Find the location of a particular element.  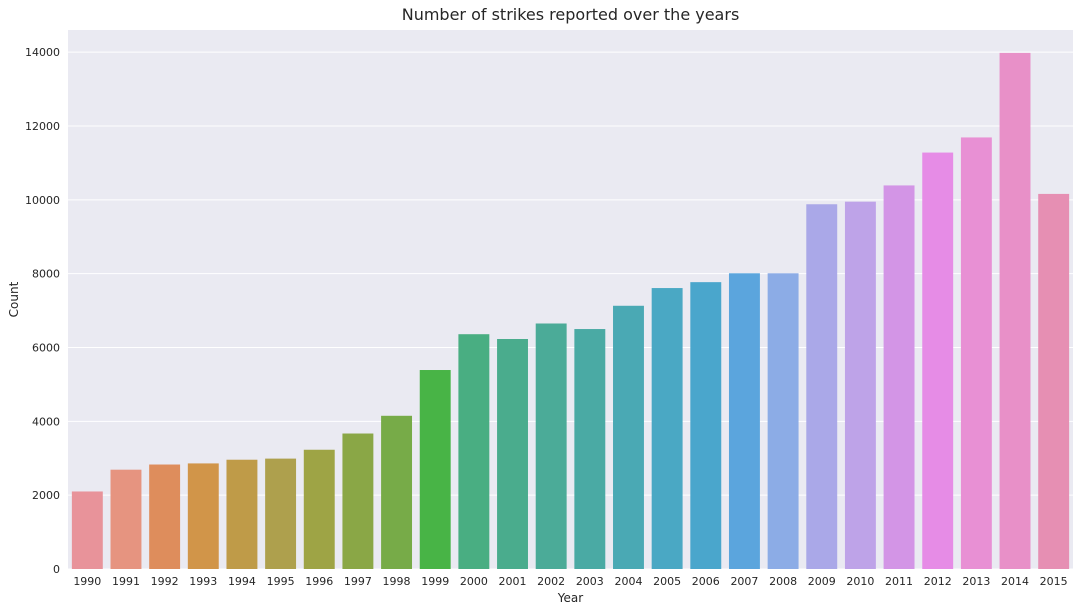

x-tick-label: 2002 is located at coordinates (551, 581).